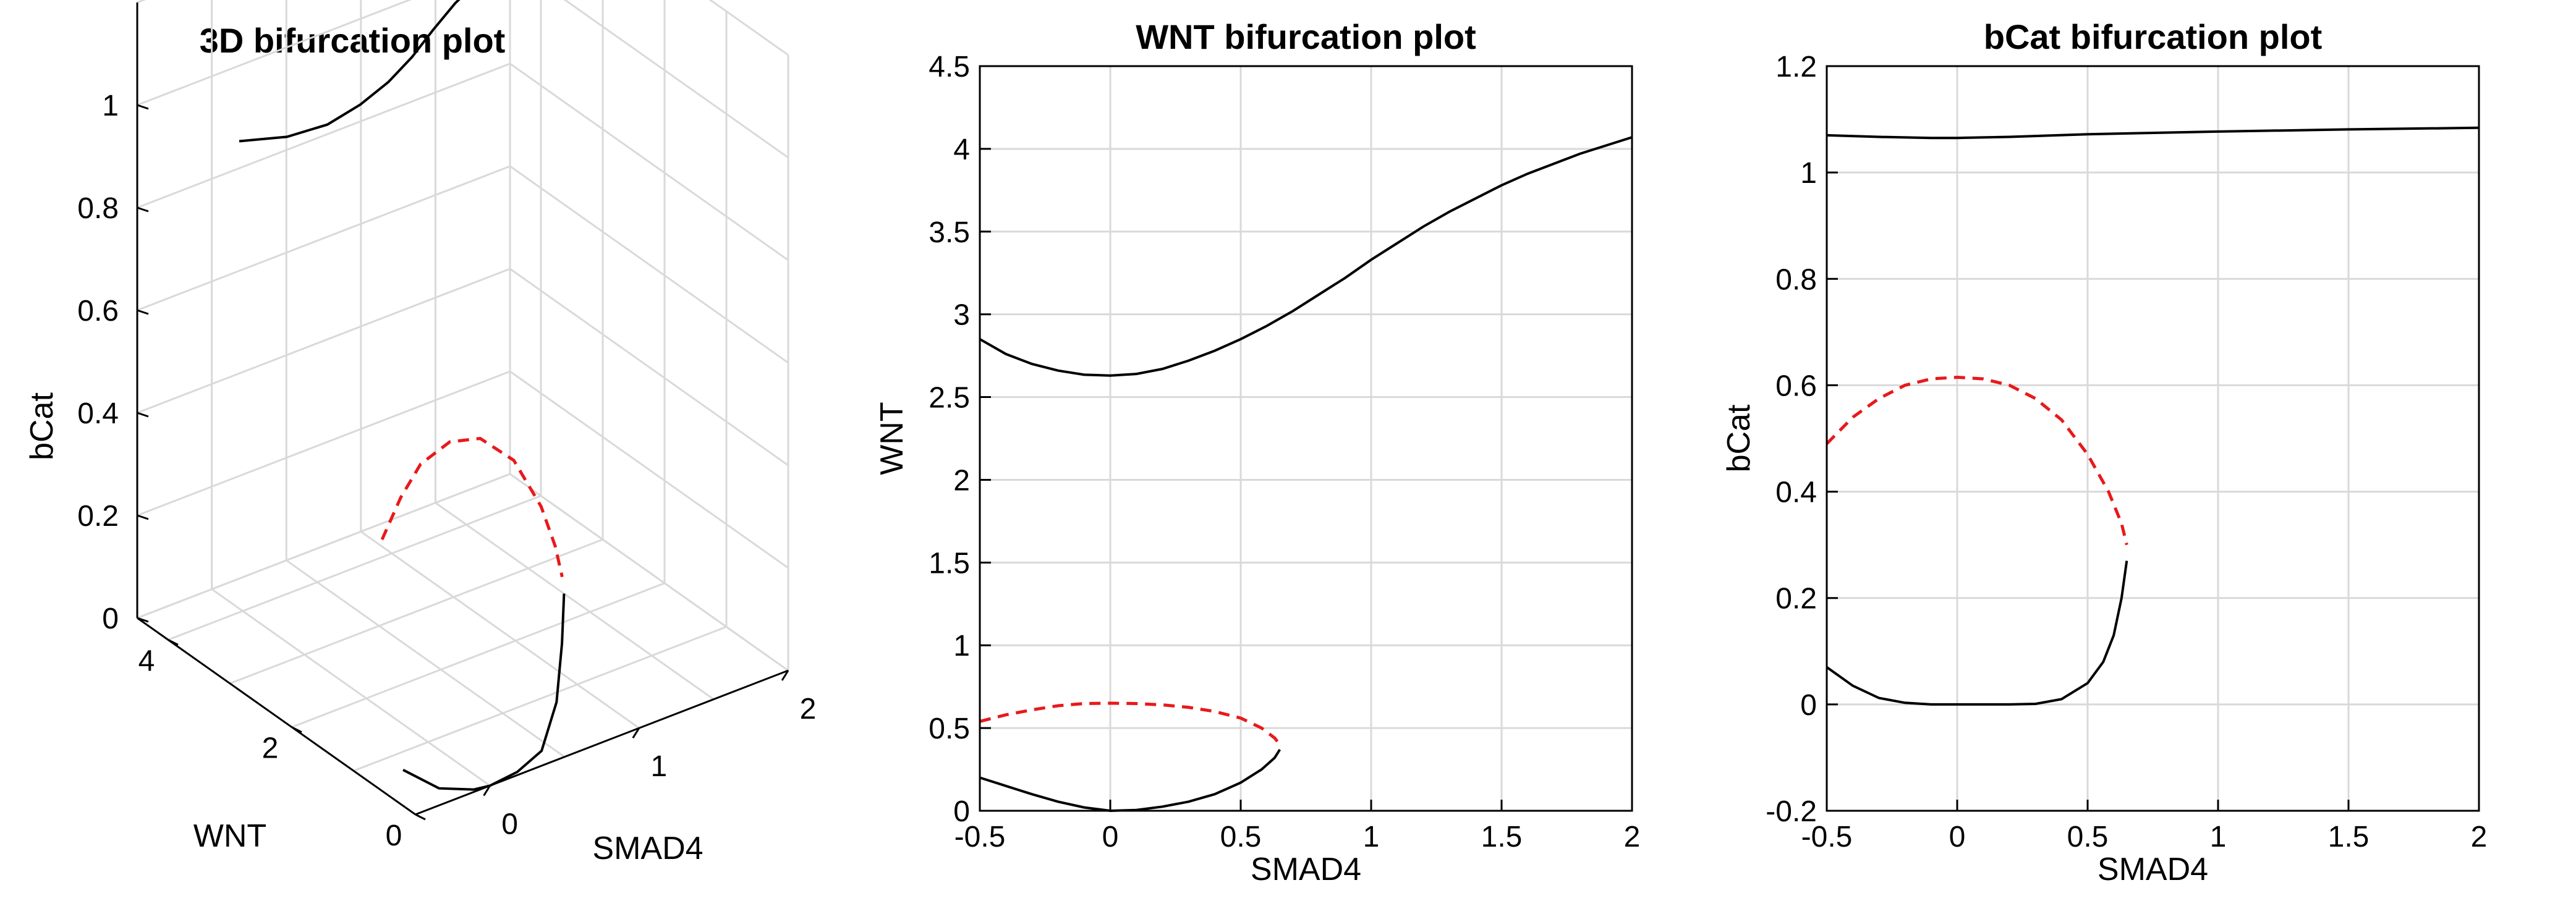  What do you see at coordinates (1796, 599) in the screenshot?
I see `y-tick-label: 0.2` at bounding box center [1796, 599].